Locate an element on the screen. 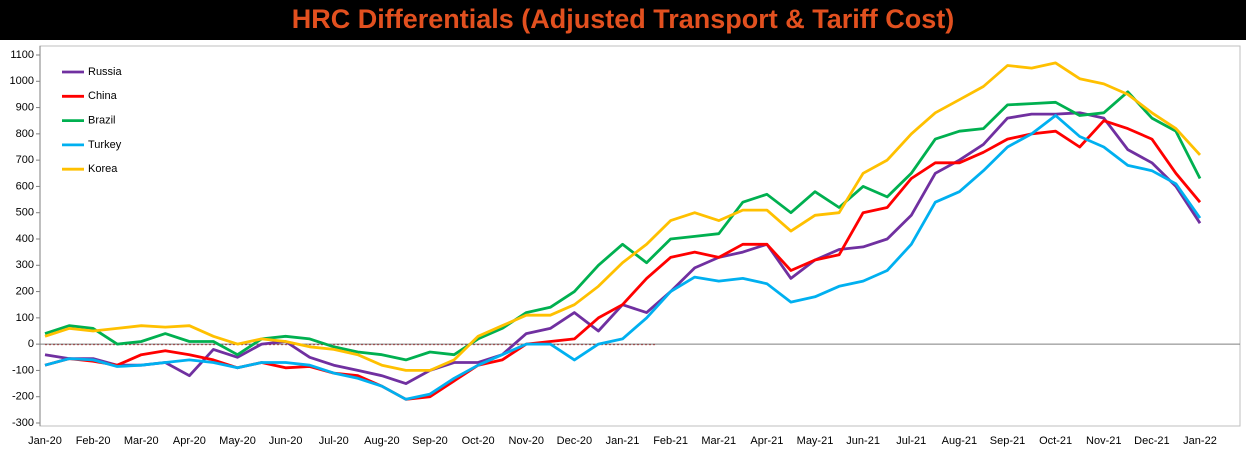 The image size is (1246, 461). y-tick-label: -100 is located at coordinates (23, 370).